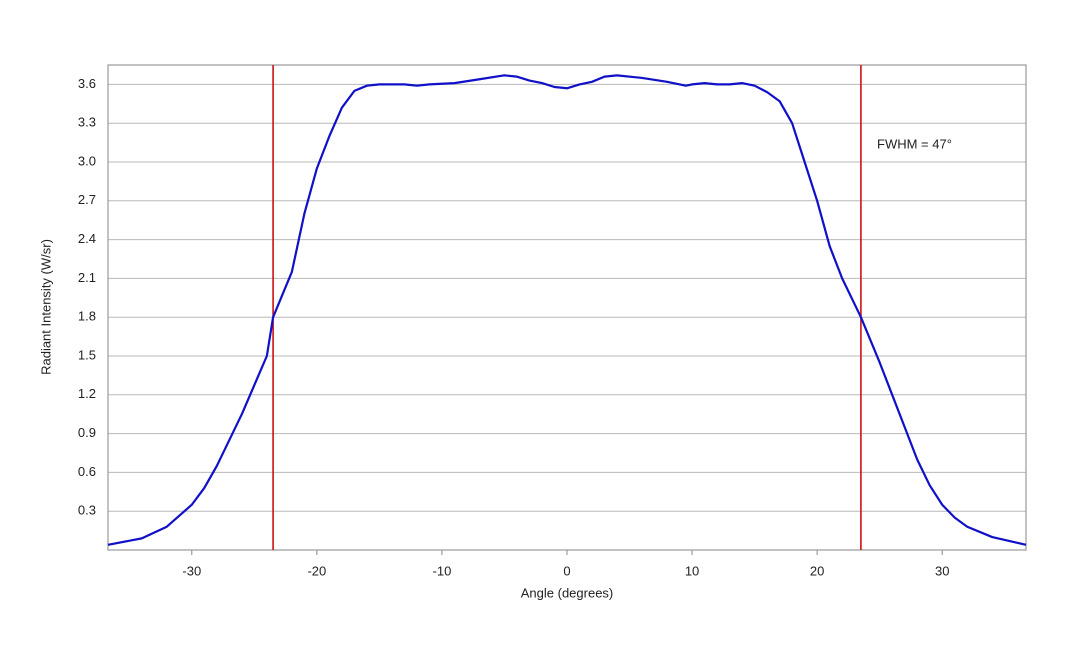 This screenshot has width=1080, height=648. What do you see at coordinates (87, 432) in the screenshot?
I see `y-tick-label: 0.9` at bounding box center [87, 432].